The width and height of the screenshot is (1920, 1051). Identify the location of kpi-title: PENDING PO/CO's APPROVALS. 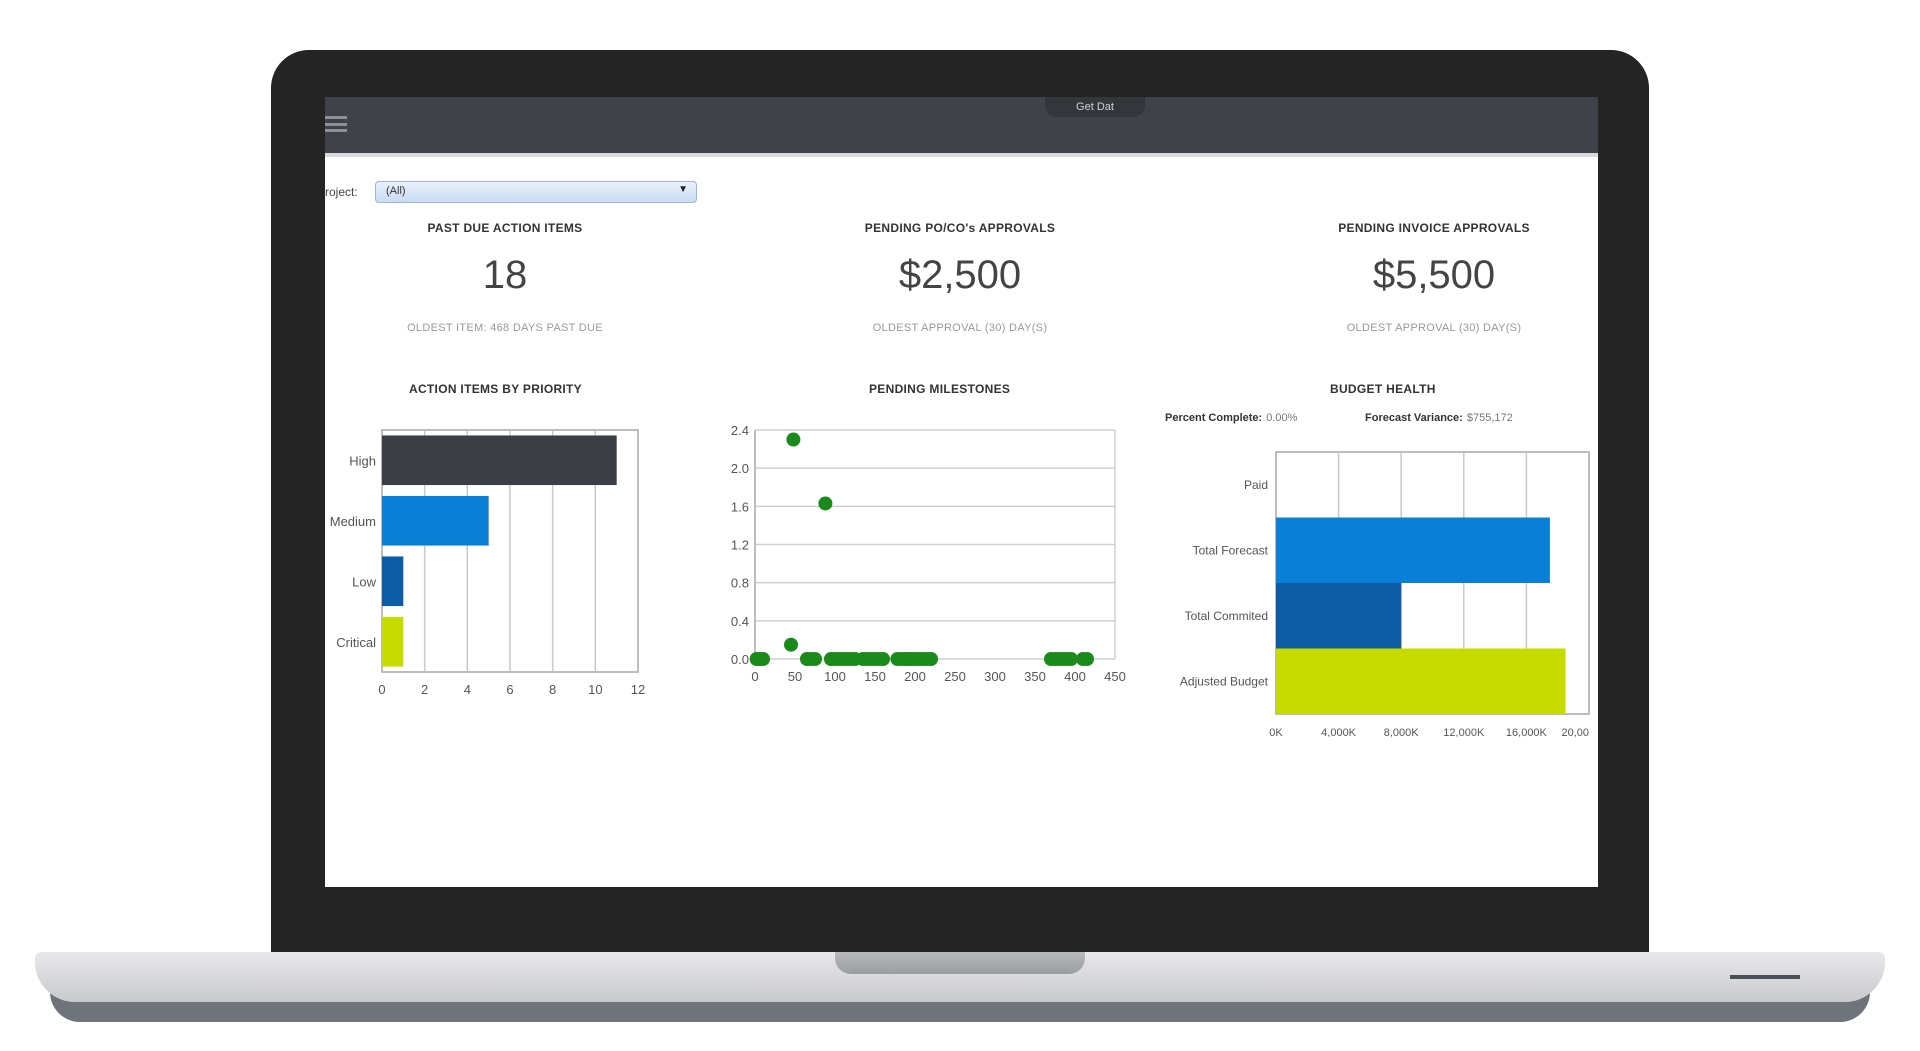
(960, 228).